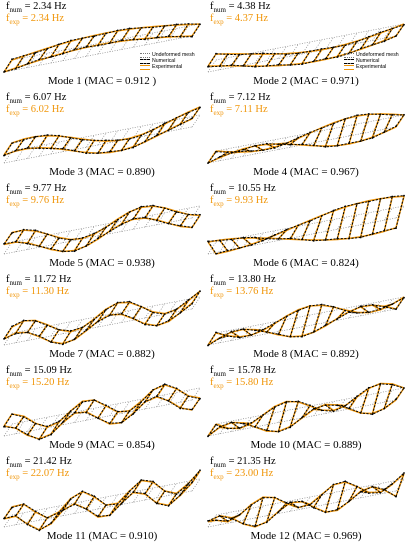  I want to click on experimental-frequency: fexp = 4.37 Hz, so click(239, 20).